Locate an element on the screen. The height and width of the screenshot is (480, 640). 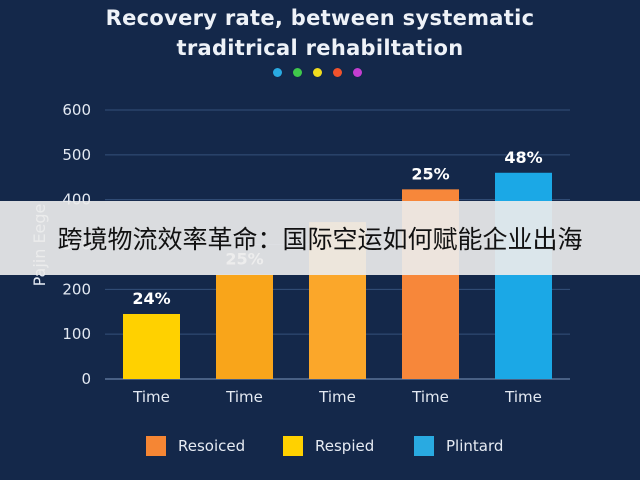
legend-item-plintard: Plintard is located at coordinates (458, 446).